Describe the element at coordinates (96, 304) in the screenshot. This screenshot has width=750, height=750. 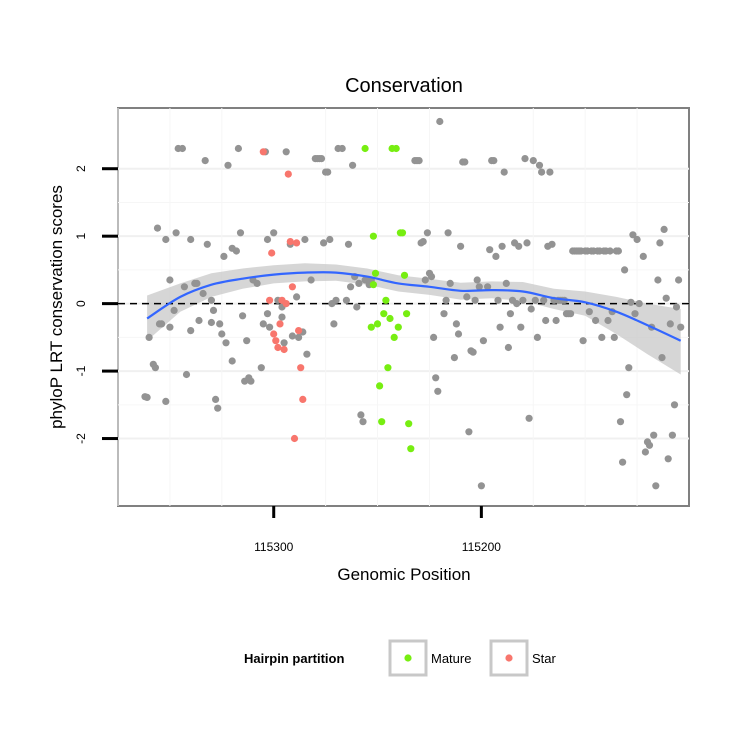
I see `y-axis: 2 1 0 -1 -2` at that location.